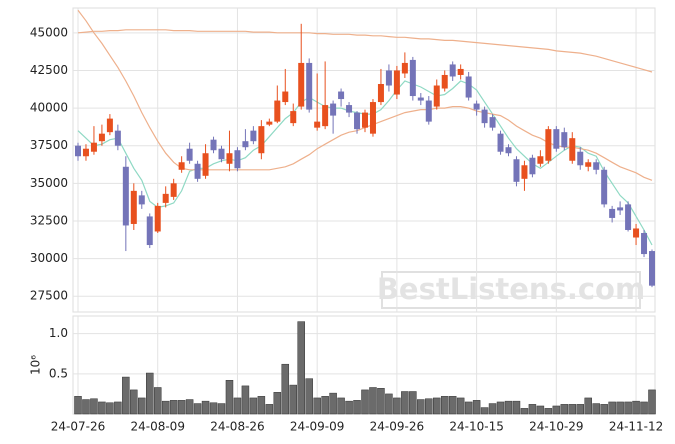  Describe the element at coordinates (511, 289) in the screenshot. I see `watermark: BestListens.com` at that location.